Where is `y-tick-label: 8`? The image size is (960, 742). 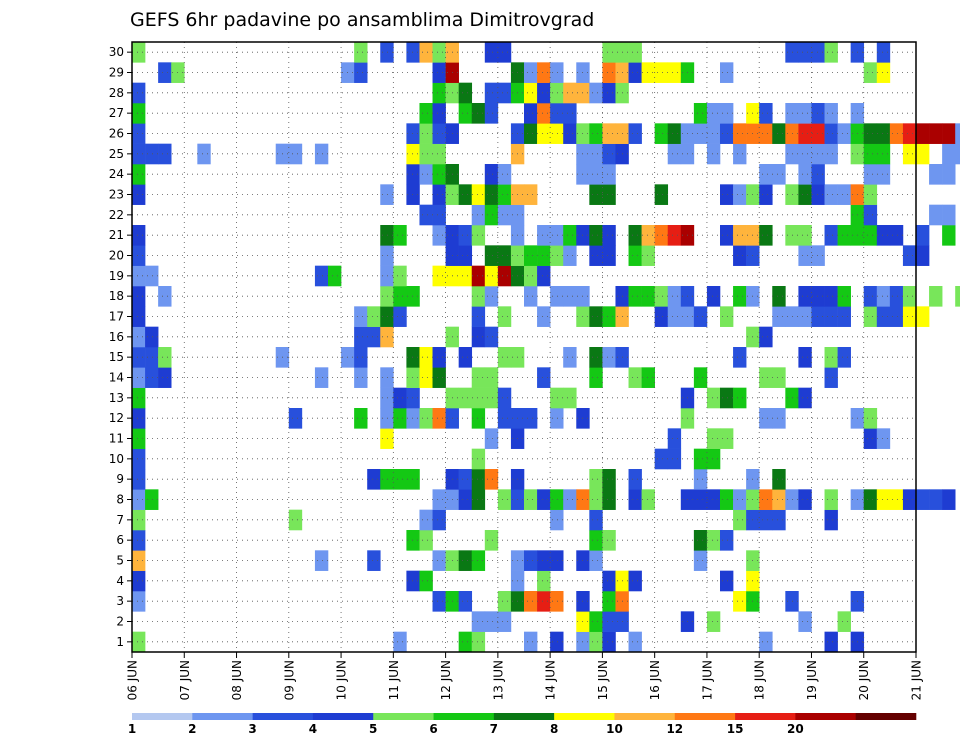
y-tick-label: 8 is located at coordinates (120, 500).